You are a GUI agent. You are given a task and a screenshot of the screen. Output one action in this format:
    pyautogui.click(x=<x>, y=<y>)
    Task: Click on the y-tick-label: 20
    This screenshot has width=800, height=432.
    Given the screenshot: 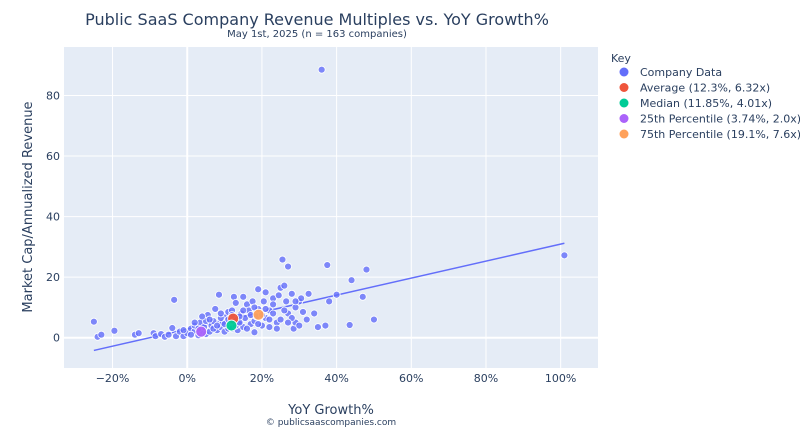 What is the action you would take?
    pyautogui.click(x=53, y=277)
    